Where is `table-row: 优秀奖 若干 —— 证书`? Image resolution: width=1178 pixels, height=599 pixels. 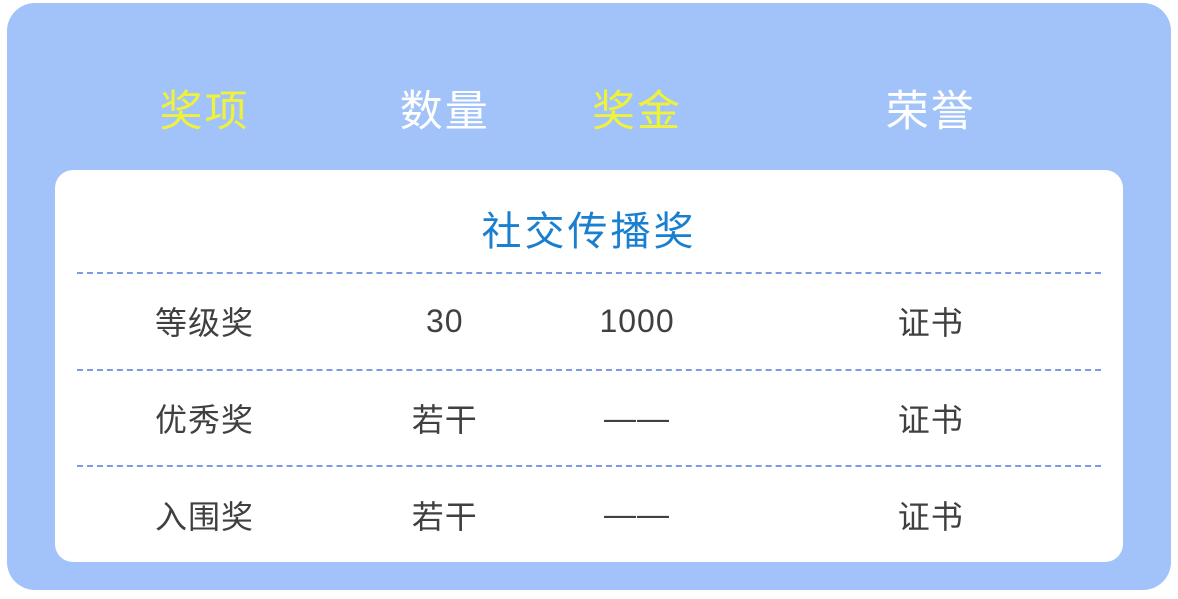 table-row: 优秀奖 若干 —— 证书 is located at coordinates (589, 418).